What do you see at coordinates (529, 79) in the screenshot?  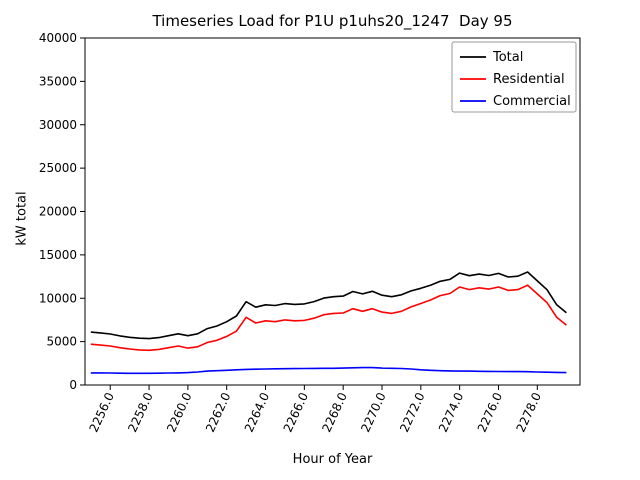 I see `legend-label-residential: Residential` at bounding box center [529, 79].